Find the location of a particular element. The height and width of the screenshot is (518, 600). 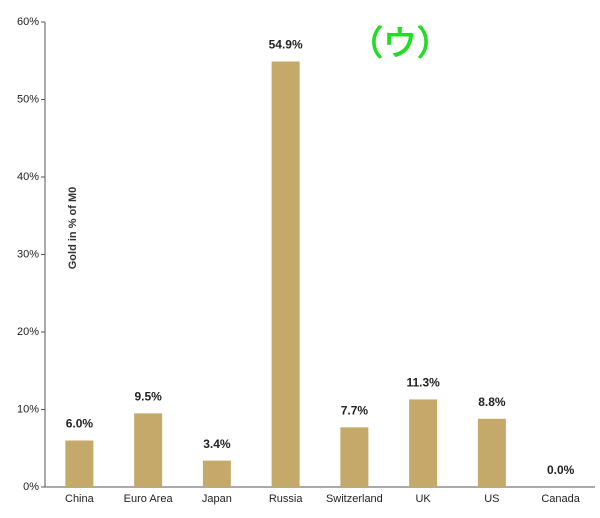

y-tick-label: 60% is located at coordinates (28, 22).